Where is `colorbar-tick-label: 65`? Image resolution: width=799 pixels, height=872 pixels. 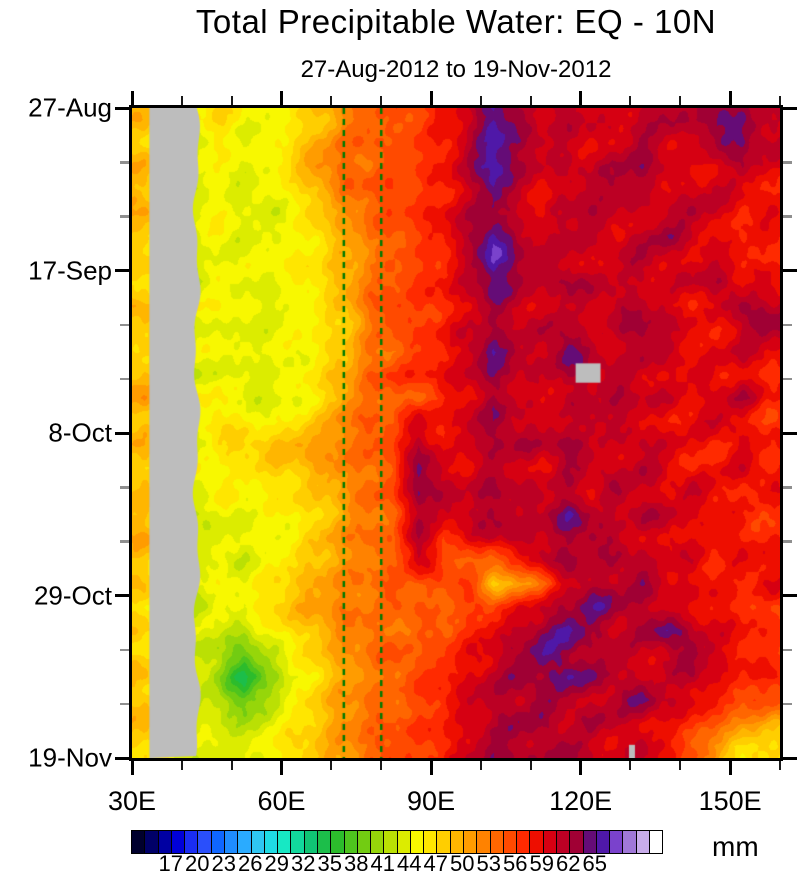 colorbar-tick-label: 65 is located at coordinates (594, 861).